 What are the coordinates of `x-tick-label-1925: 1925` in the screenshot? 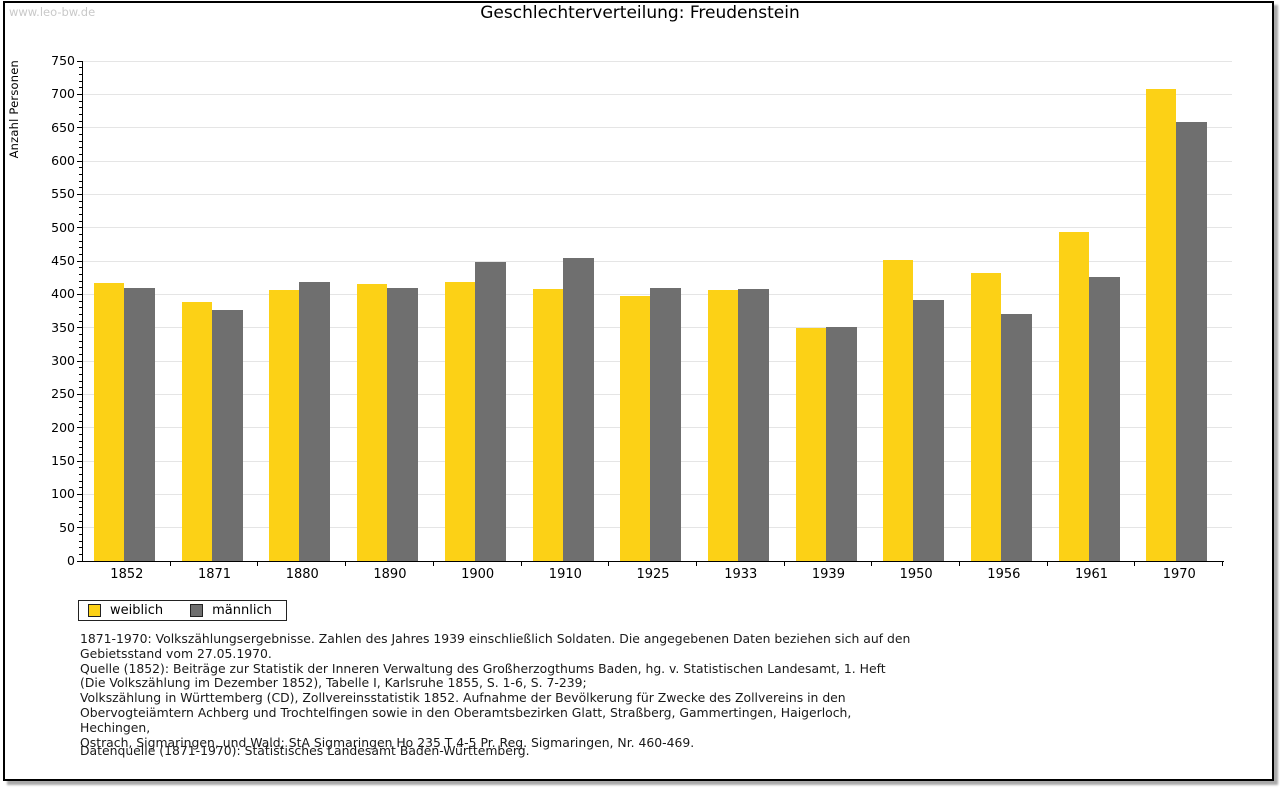 It's located at (653, 574).